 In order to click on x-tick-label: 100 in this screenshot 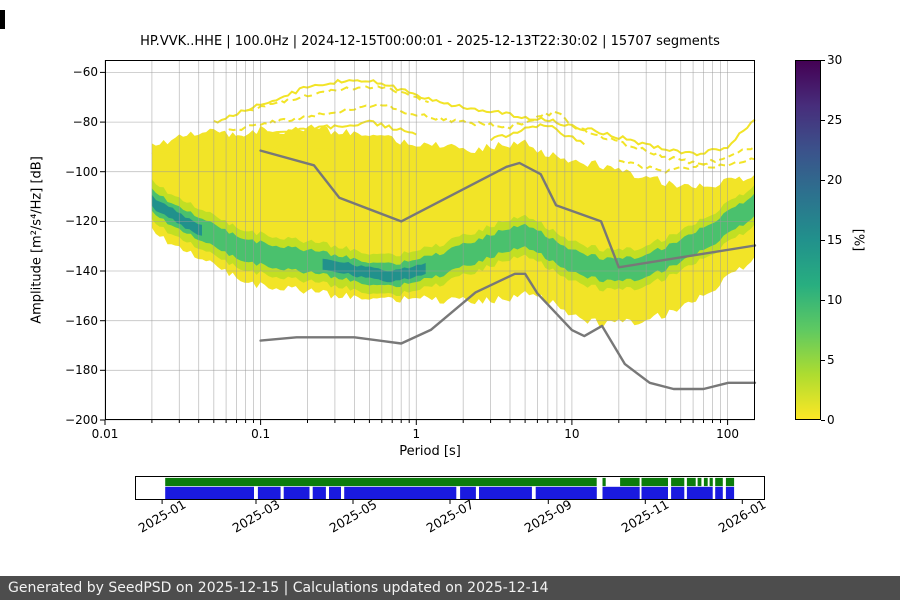, I will do `click(728, 434)`.